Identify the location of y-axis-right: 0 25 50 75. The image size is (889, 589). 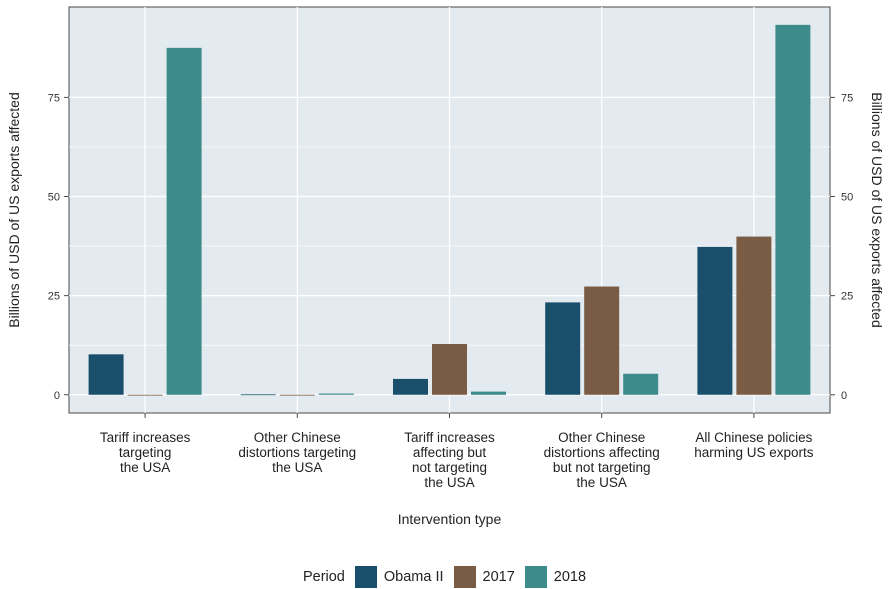
(841, 247).